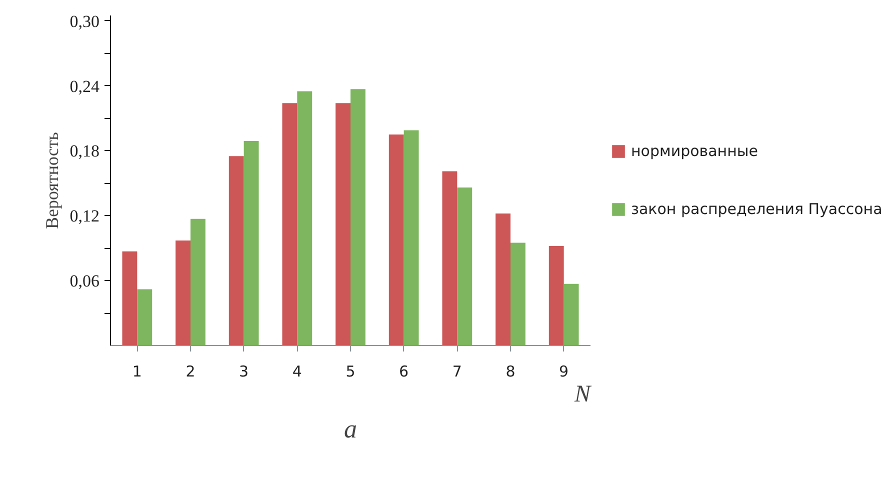 This screenshot has width=890, height=481. Describe the element at coordinates (511, 371) in the screenshot. I see `x-tick-label: 8` at that location.